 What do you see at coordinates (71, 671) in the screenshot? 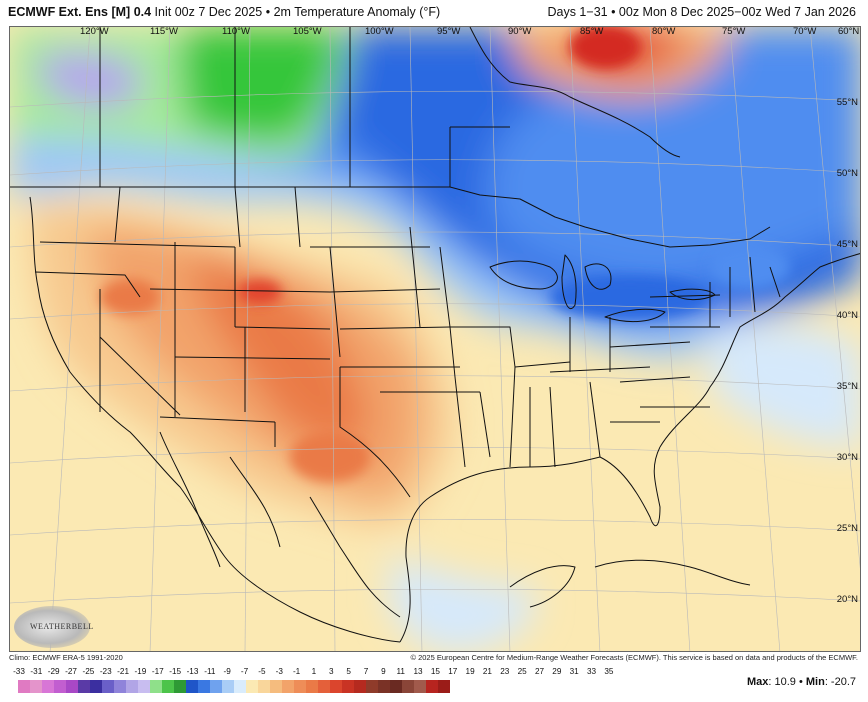
I see `colorbar-tick-label: -27` at bounding box center [71, 671].